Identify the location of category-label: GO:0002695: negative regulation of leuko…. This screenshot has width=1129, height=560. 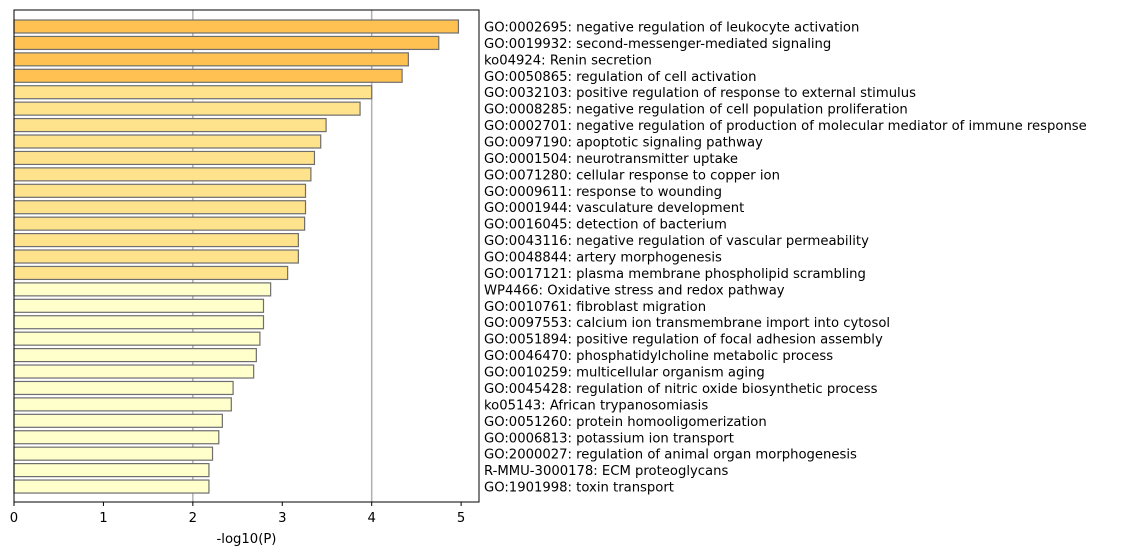
(671, 28).